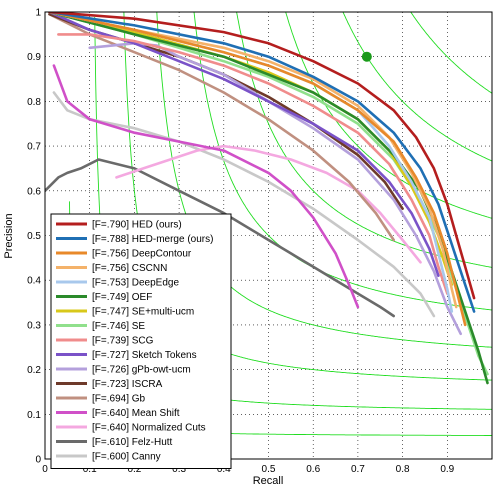  Describe the element at coordinates (118, 326) in the screenshot. I see `legend-label: [F=.746] SE` at that location.